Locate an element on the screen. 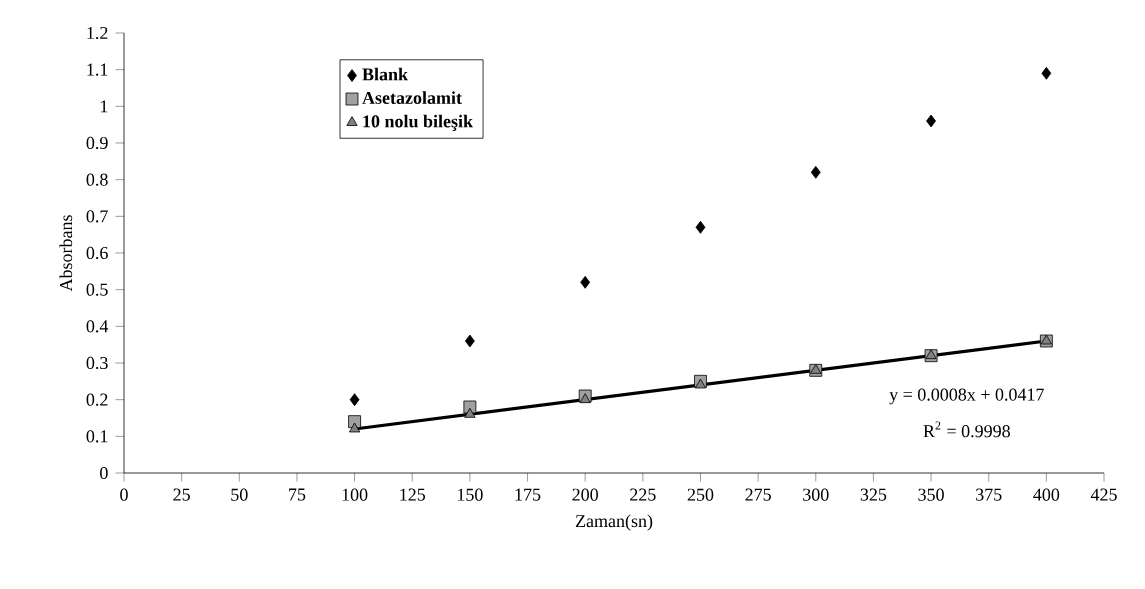 The height and width of the screenshot is (589, 1145). y-tick-label: 0.7 is located at coordinates (97, 216).